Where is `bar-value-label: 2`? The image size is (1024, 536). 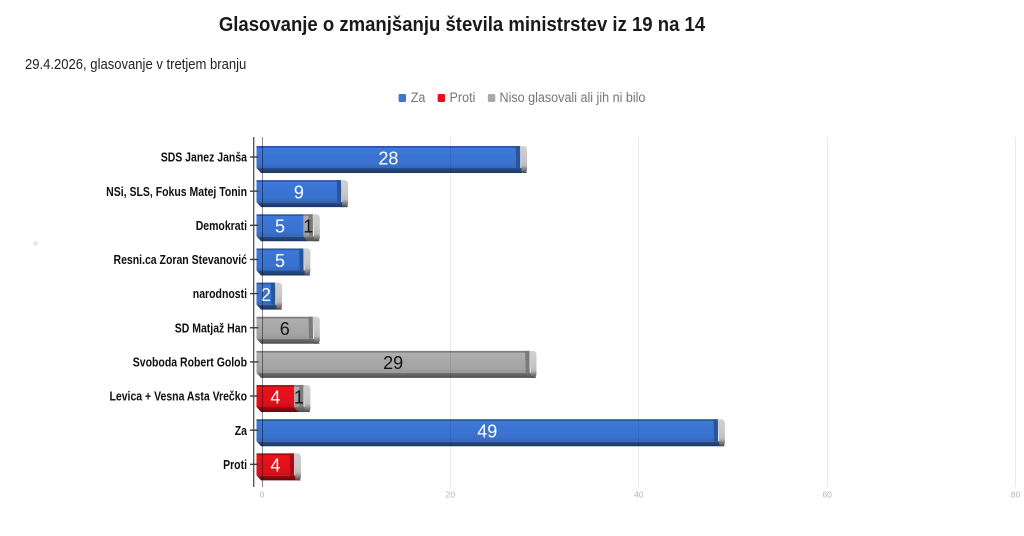
bar-value-label: 2 is located at coordinates (266, 295).